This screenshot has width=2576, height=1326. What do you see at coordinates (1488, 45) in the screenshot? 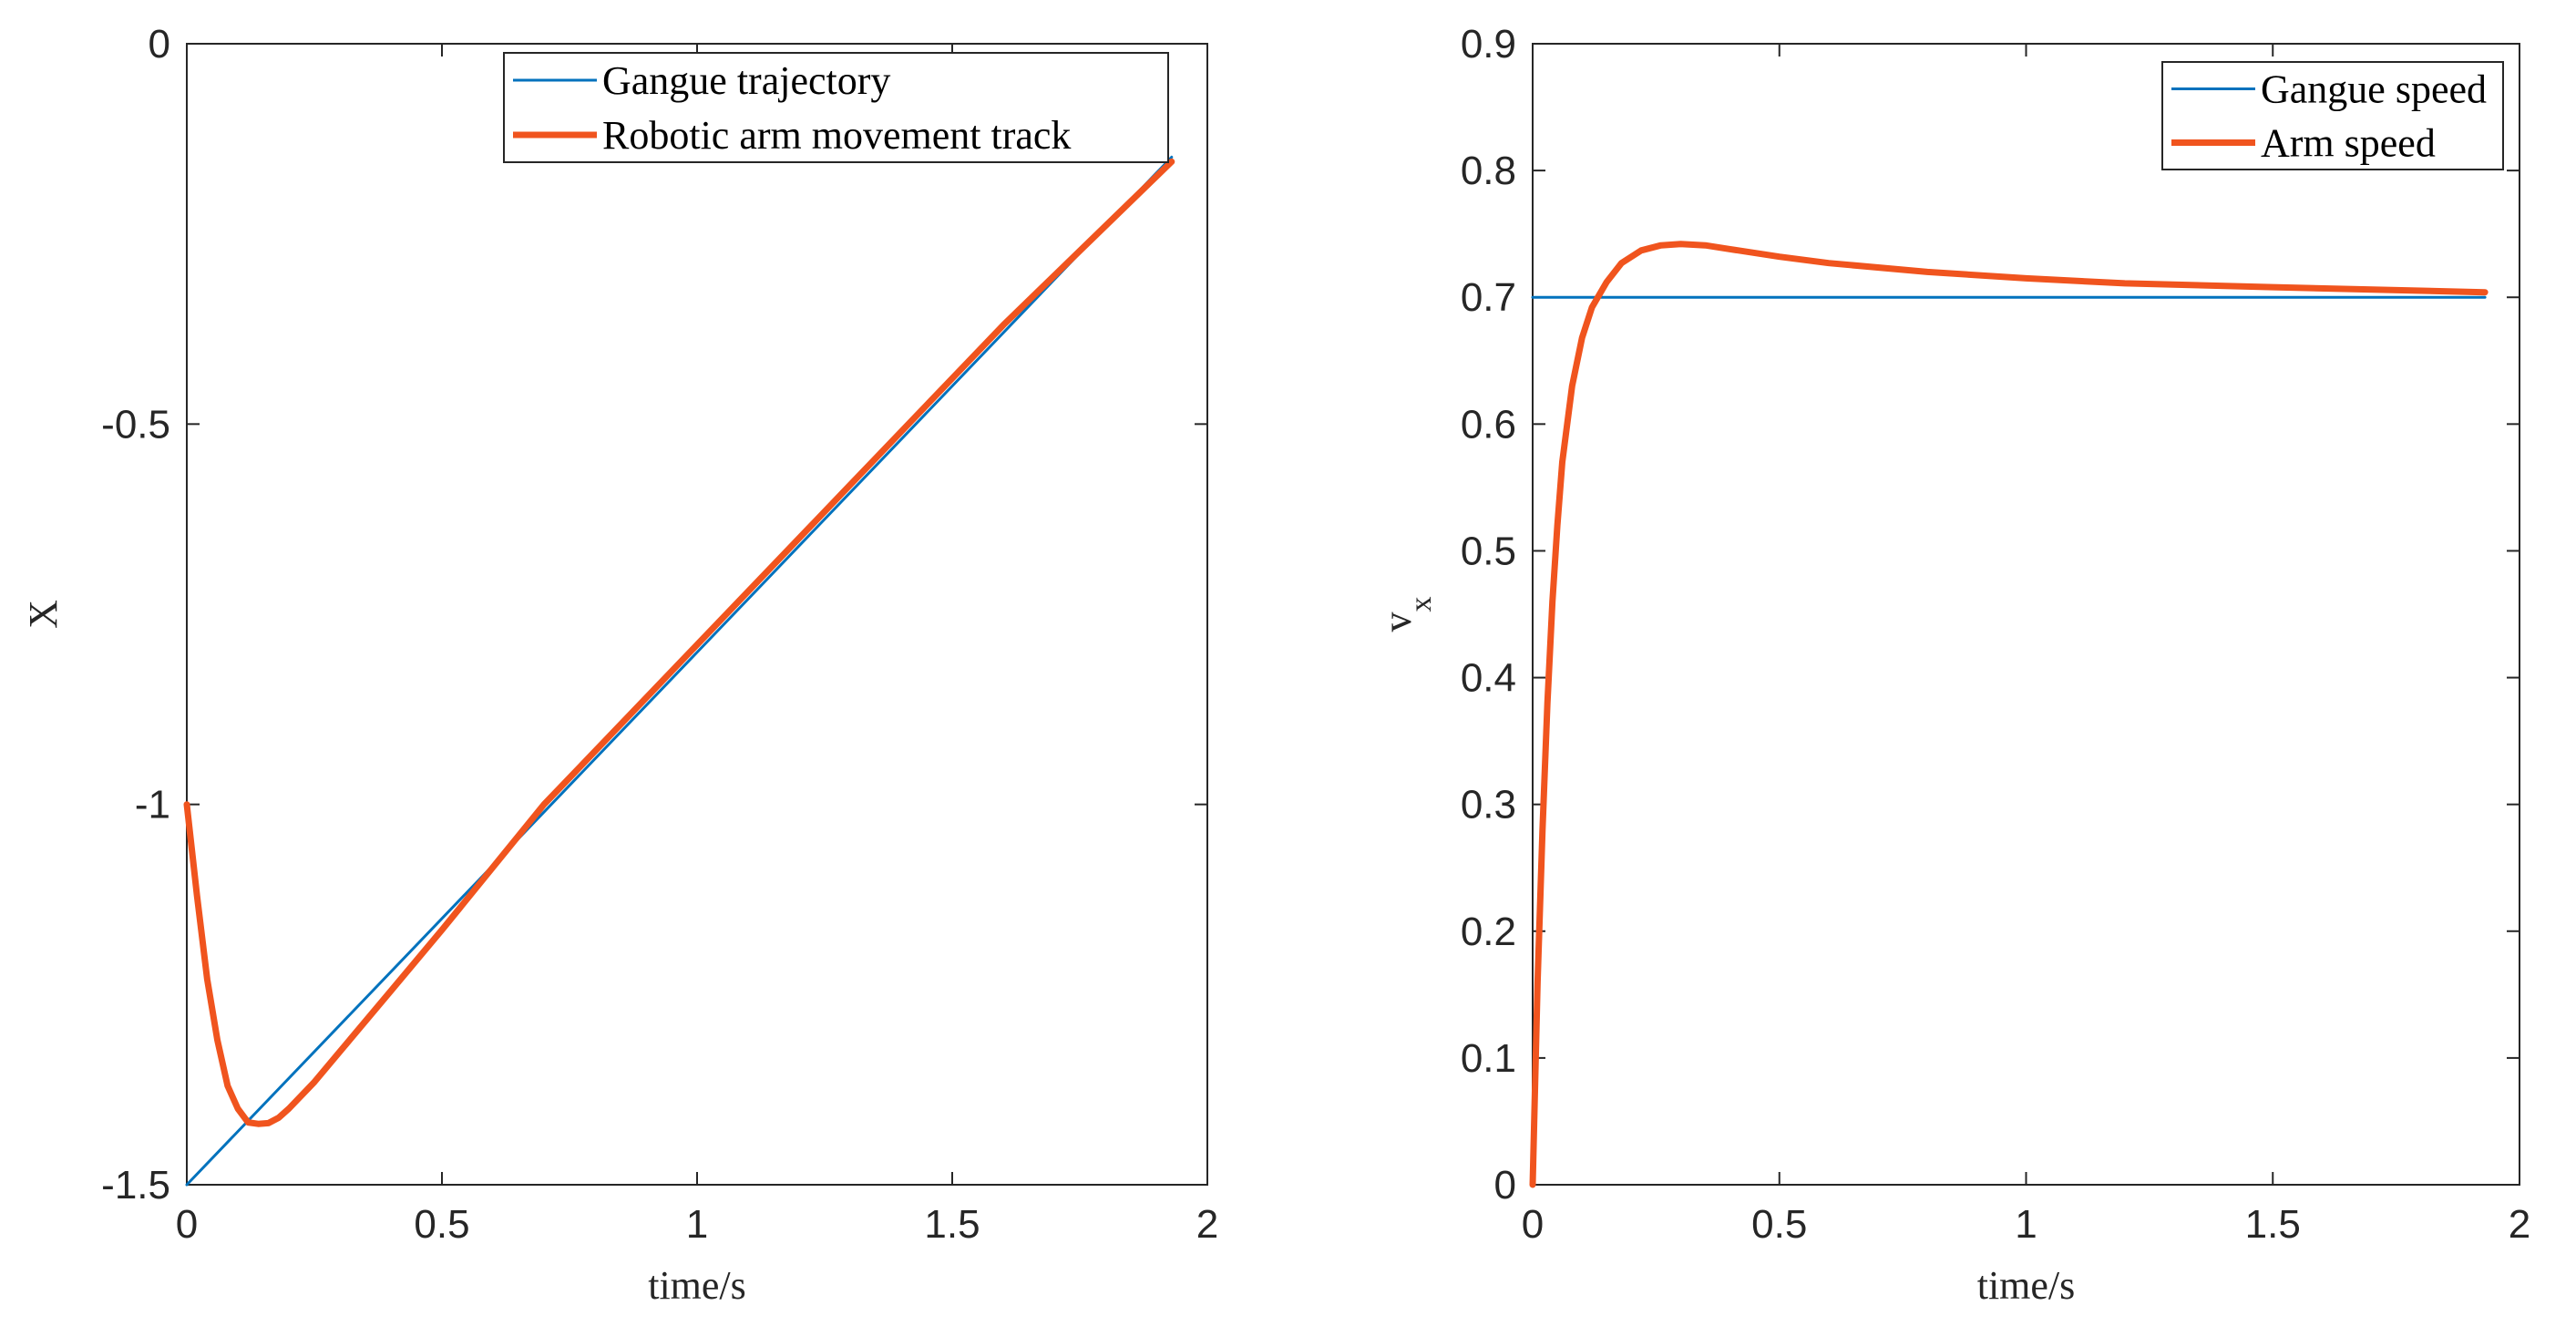
I see `y-tick-label: 0.9` at bounding box center [1488, 45].